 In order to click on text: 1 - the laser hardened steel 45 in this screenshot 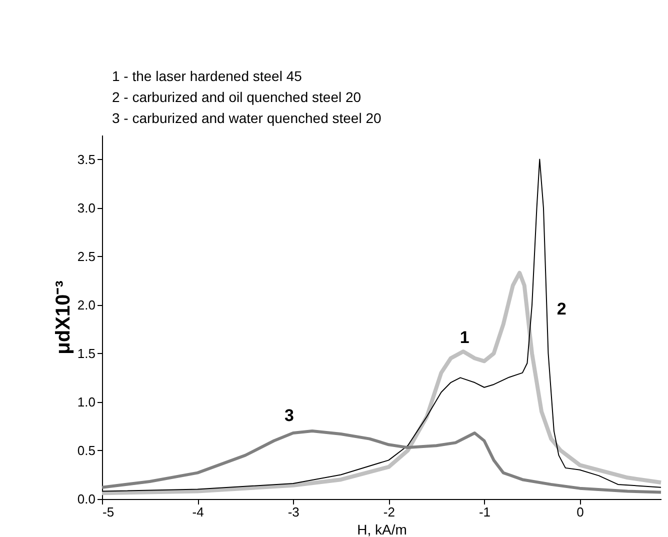, I will do `click(207, 76)`.